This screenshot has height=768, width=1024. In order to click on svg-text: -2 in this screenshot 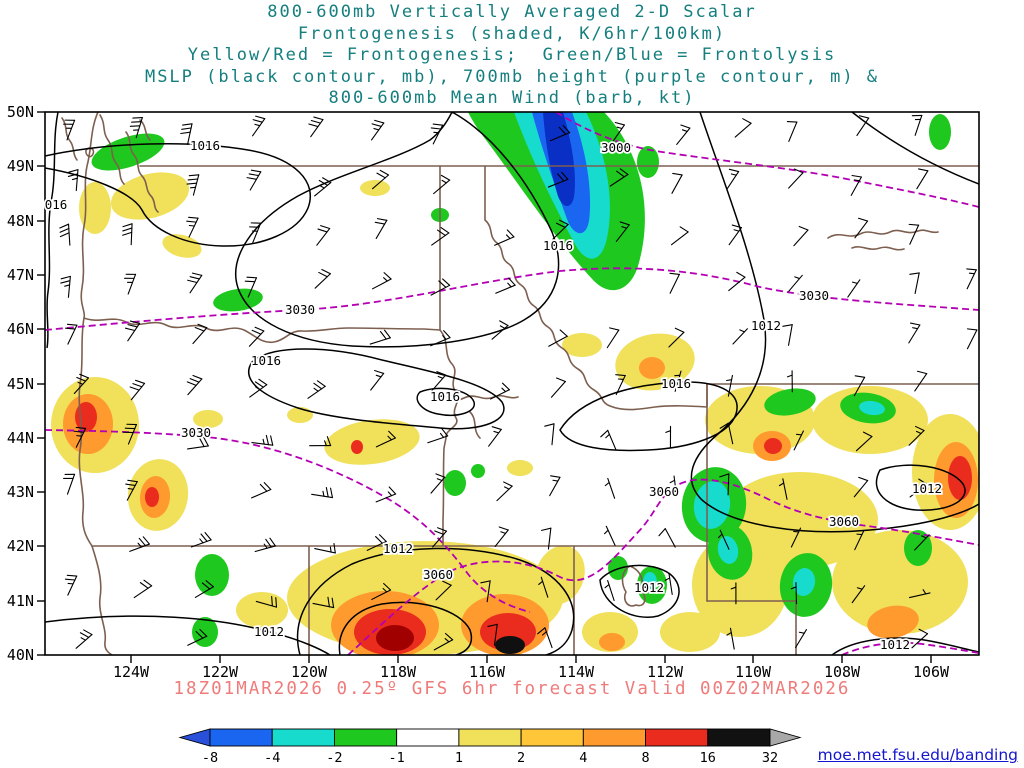, I will do `click(334, 758)`.